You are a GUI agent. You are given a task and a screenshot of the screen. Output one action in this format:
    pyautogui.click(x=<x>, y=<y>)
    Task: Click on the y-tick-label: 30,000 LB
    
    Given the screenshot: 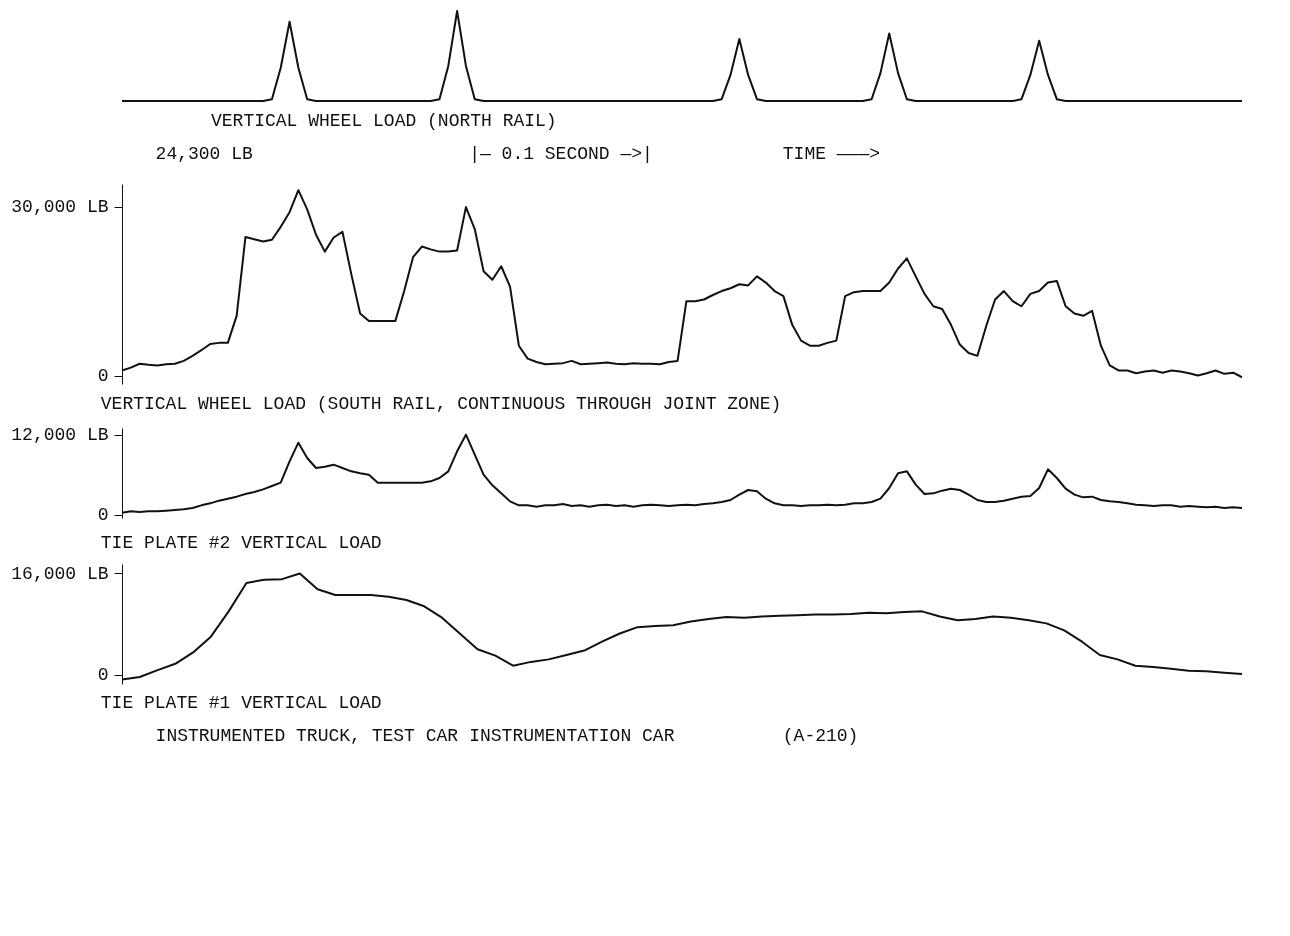 What is the action you would take?
    pyautogui.click(x=60, y=207)
    